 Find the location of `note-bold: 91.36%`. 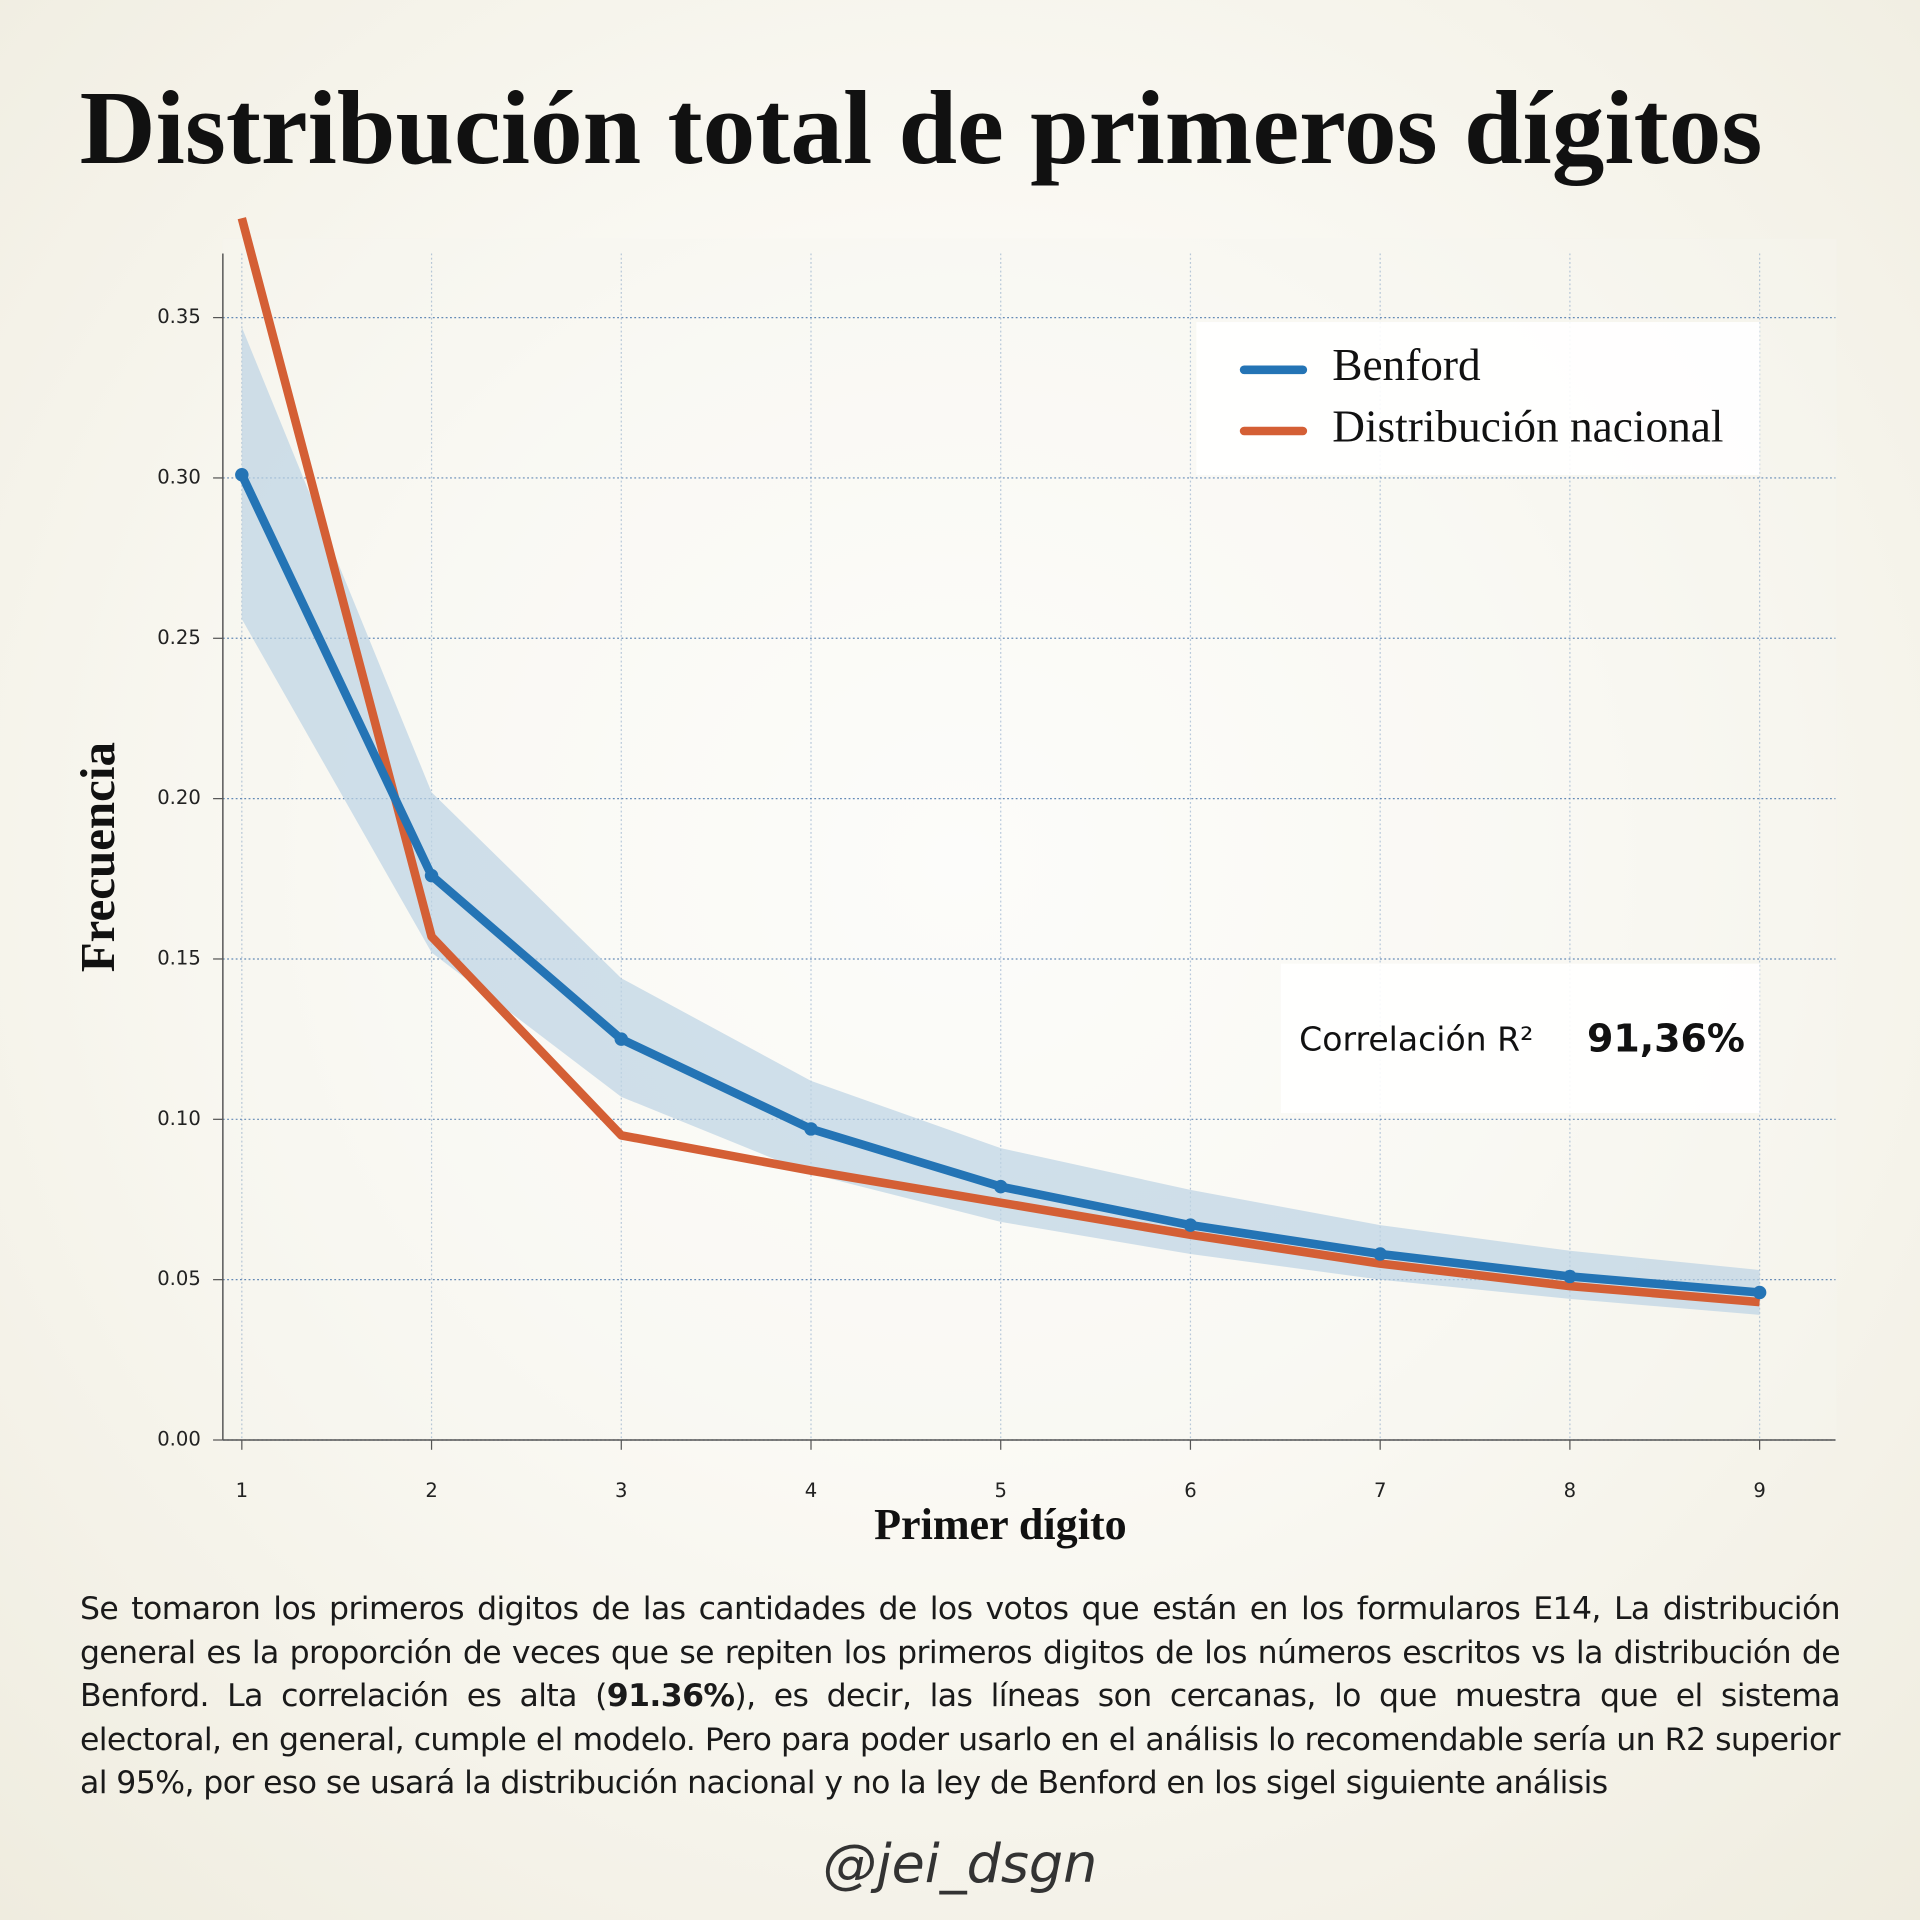

note-bold: 91.36% is located at coordinates (670, 1696).